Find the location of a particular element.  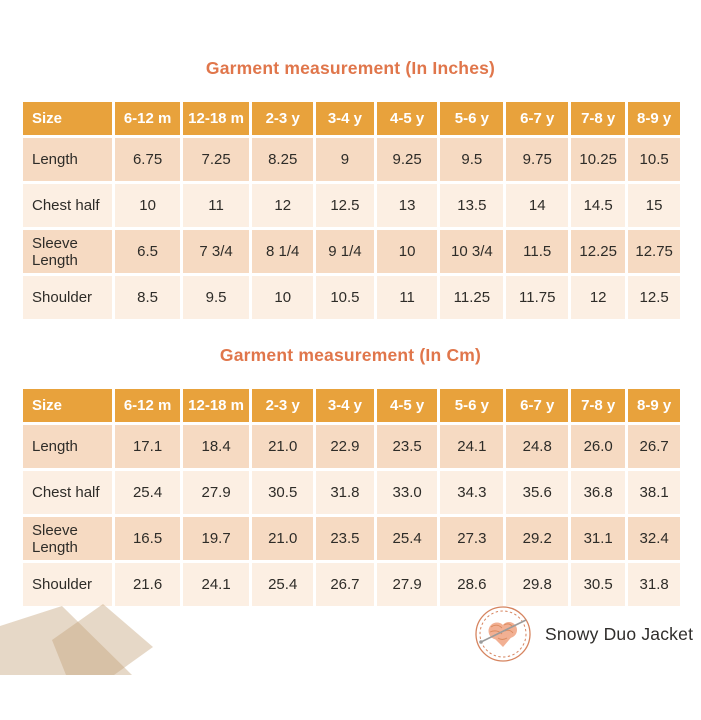

value-cell: 9 is located at coordinates (344, 159).